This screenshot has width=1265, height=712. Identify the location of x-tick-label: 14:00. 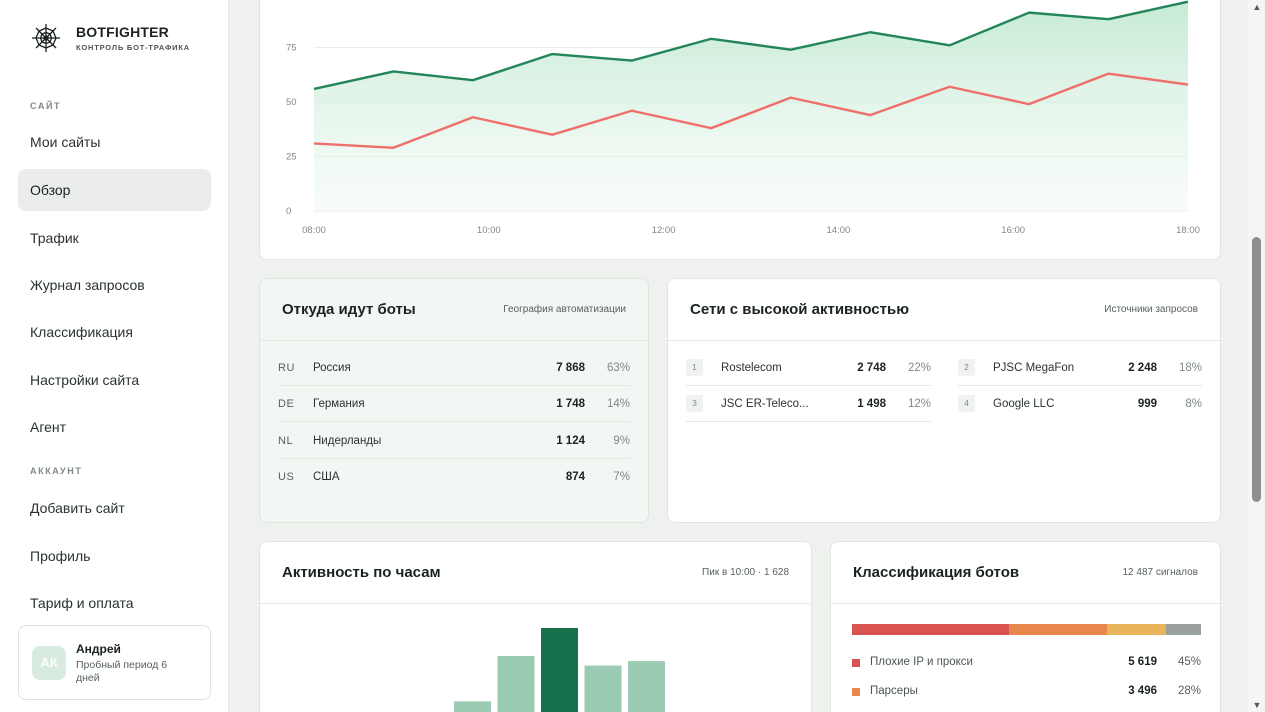
(839, 230).